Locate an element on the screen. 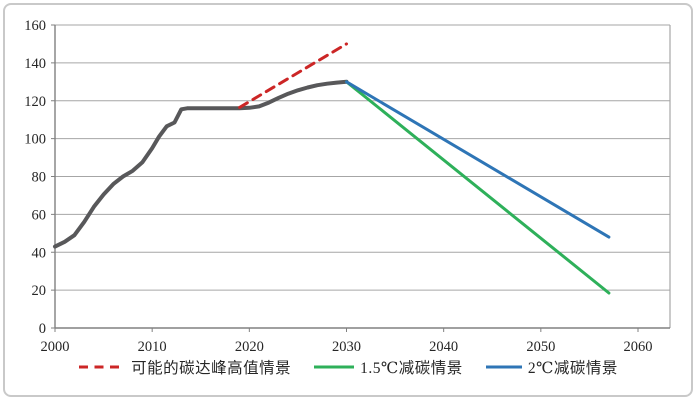  legend-item-2c-scenario: 2℃减碳情景 is located at coordinates (551, 367).